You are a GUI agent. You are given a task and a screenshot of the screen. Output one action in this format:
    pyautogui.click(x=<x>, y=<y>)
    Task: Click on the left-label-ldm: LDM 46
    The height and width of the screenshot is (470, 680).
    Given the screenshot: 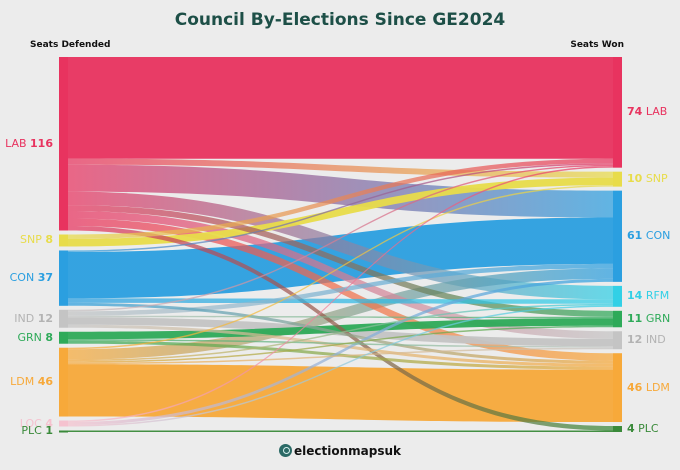 What is the action you would take?
    pyautogui.click(x=28, y=382)
    